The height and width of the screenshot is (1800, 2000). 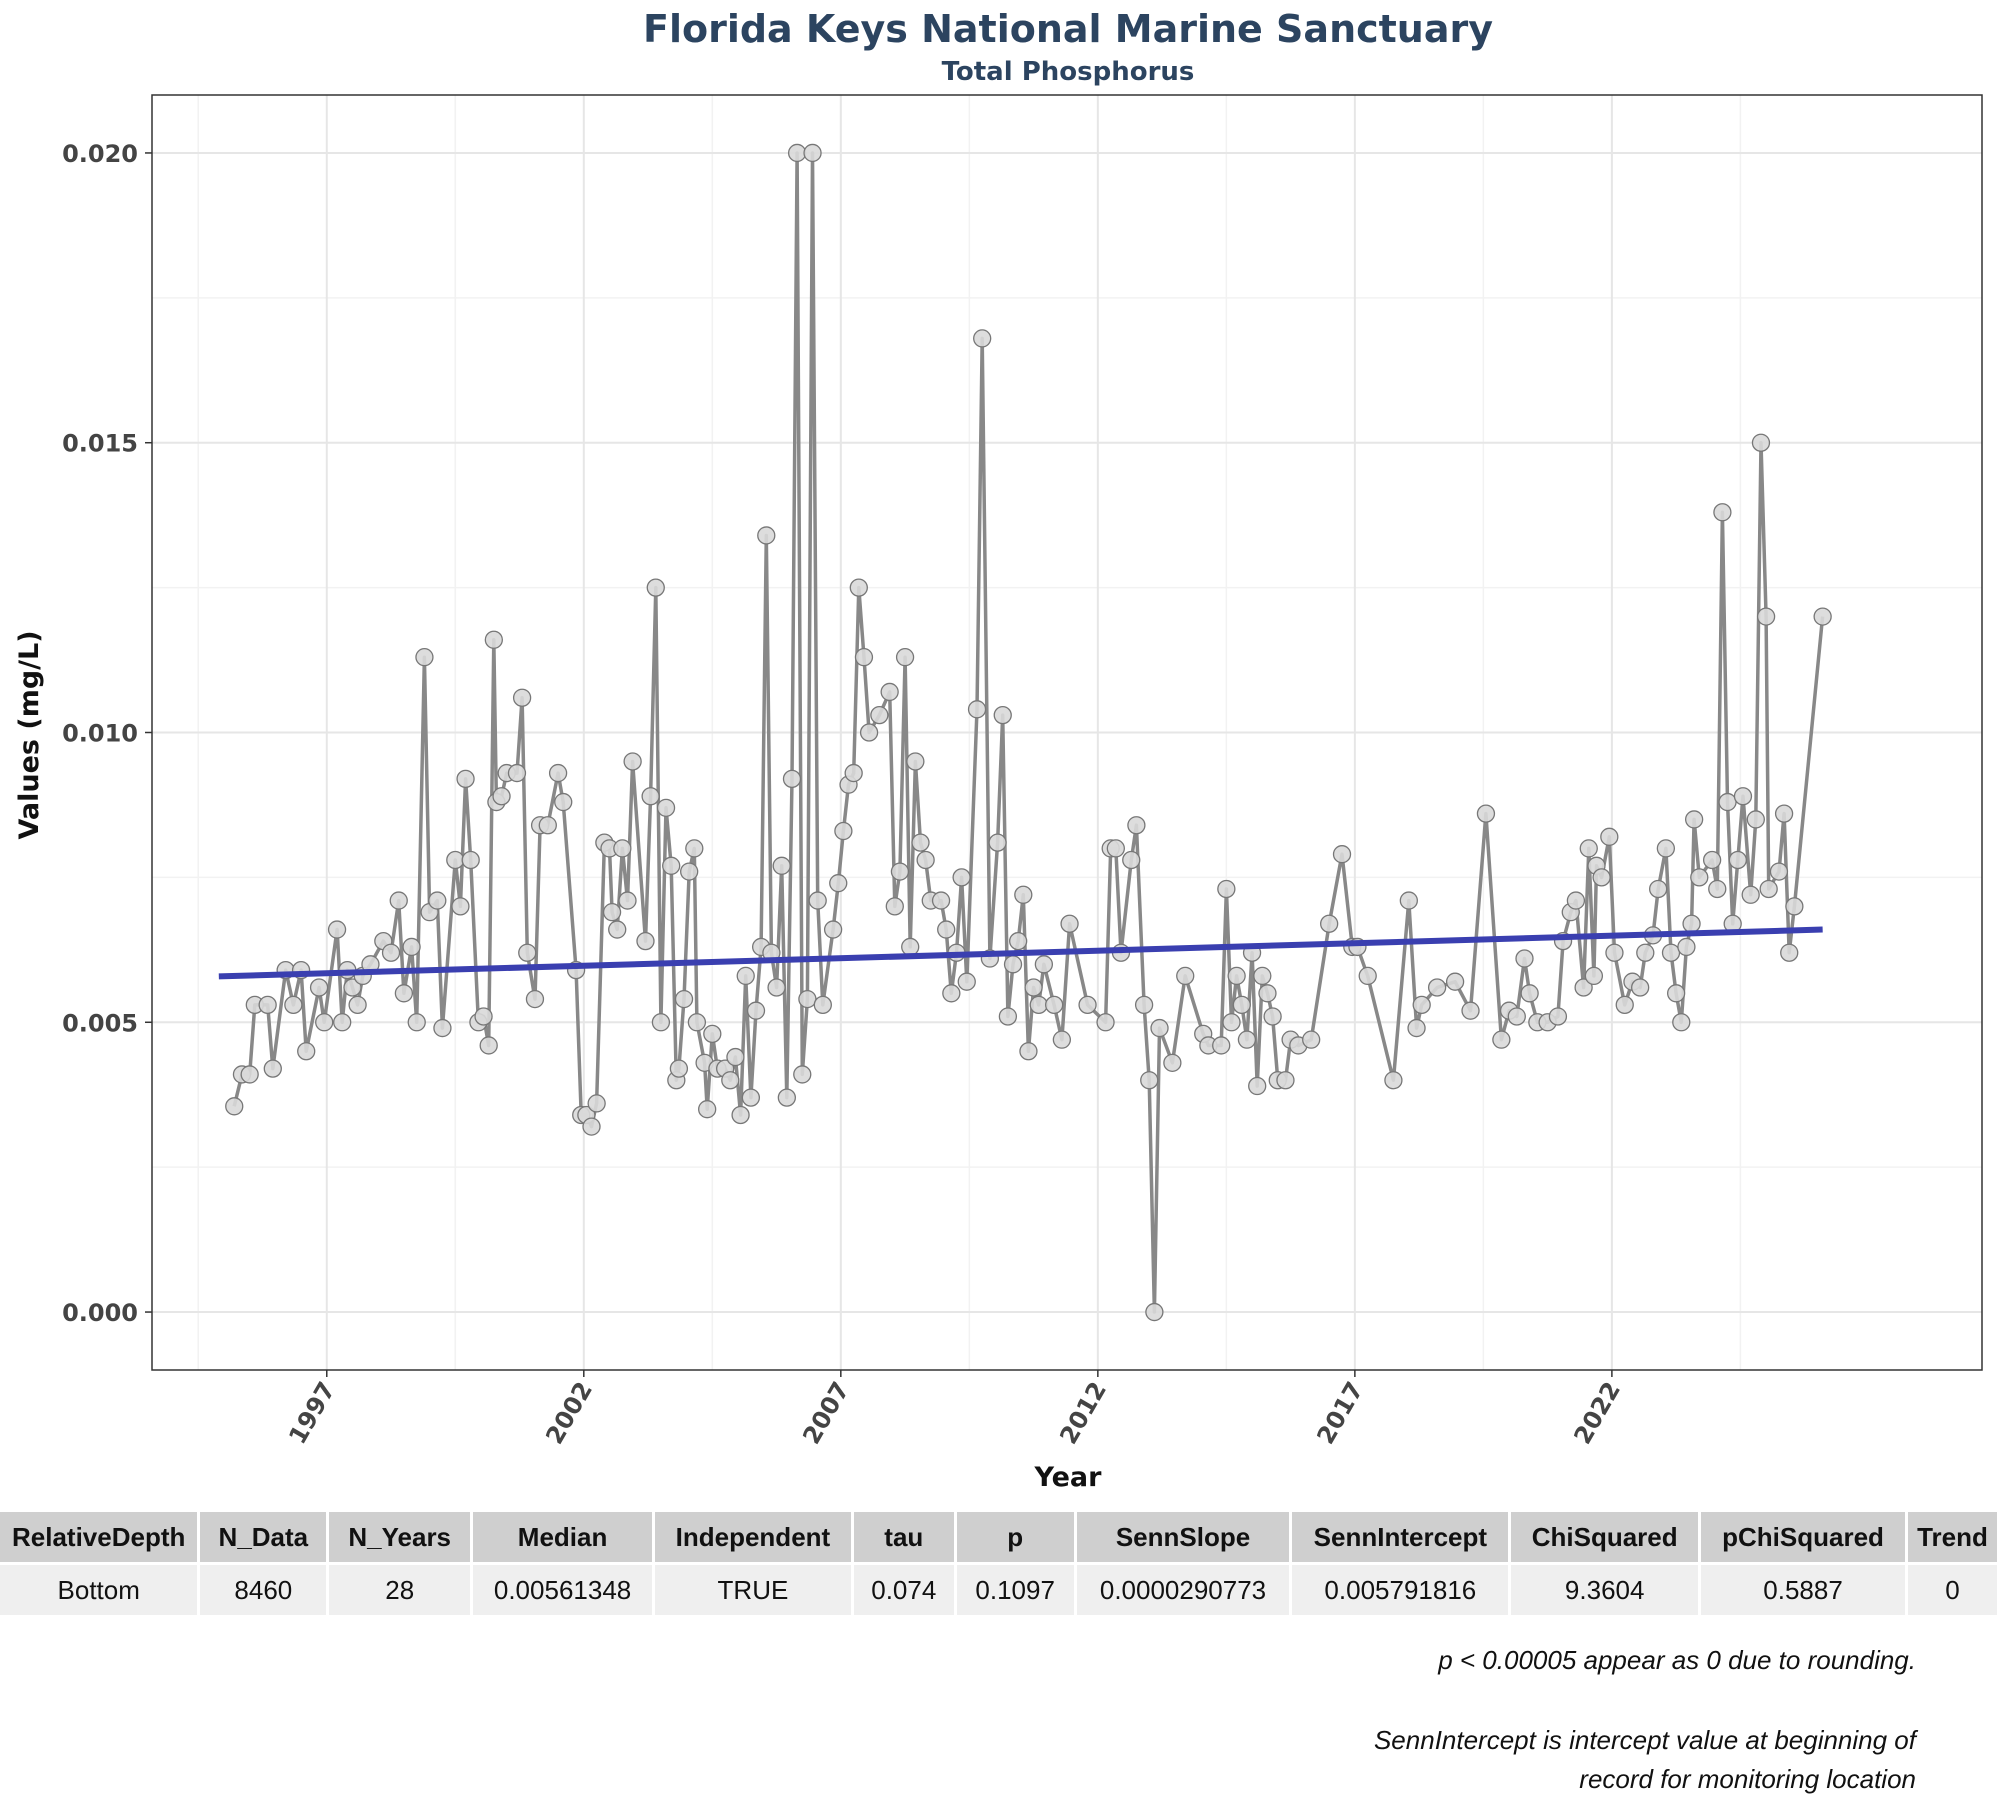 What do you see at coordinates (1068, 1477) in the screenshot?
I see `x-axis-title: Year` at bounding box center [1068, 1477].